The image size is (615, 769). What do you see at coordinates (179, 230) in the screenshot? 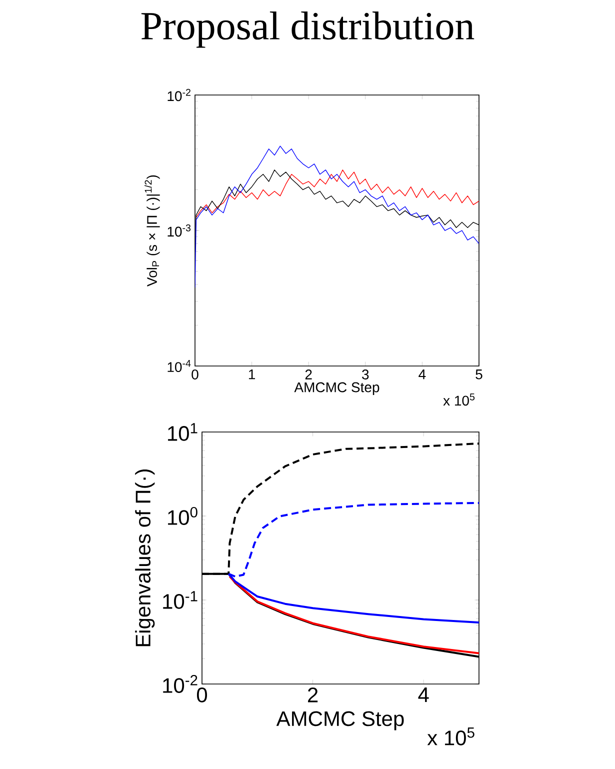
I see `y-tick-label: 10$^{-3}$` at bounding box center [179, 230].